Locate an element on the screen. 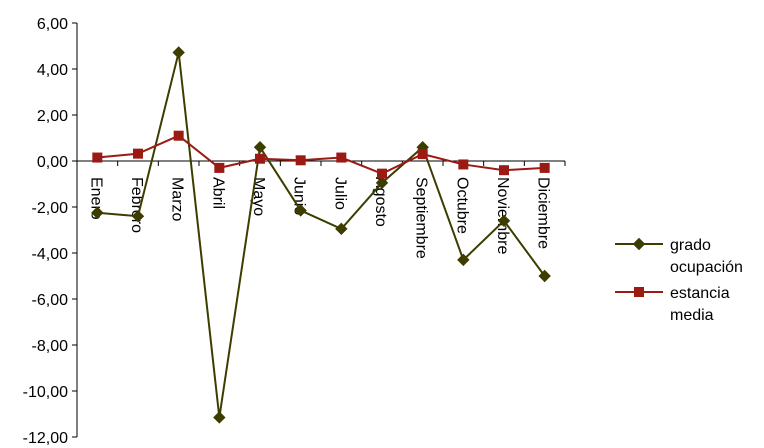 The image size is (764, 448). legend-label: grado is located at coordinates (690, 245).